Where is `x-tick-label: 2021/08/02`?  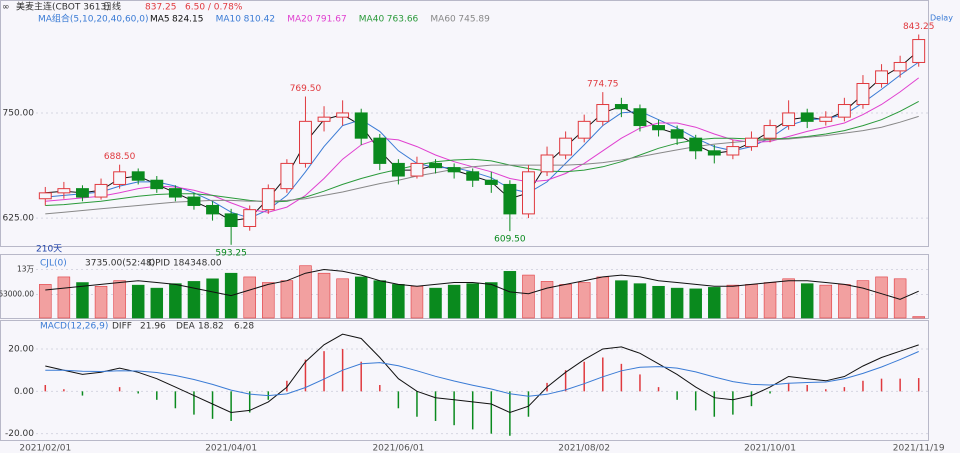
x-tick-label: 2021/08/02 is located at coordinates (584, 448).